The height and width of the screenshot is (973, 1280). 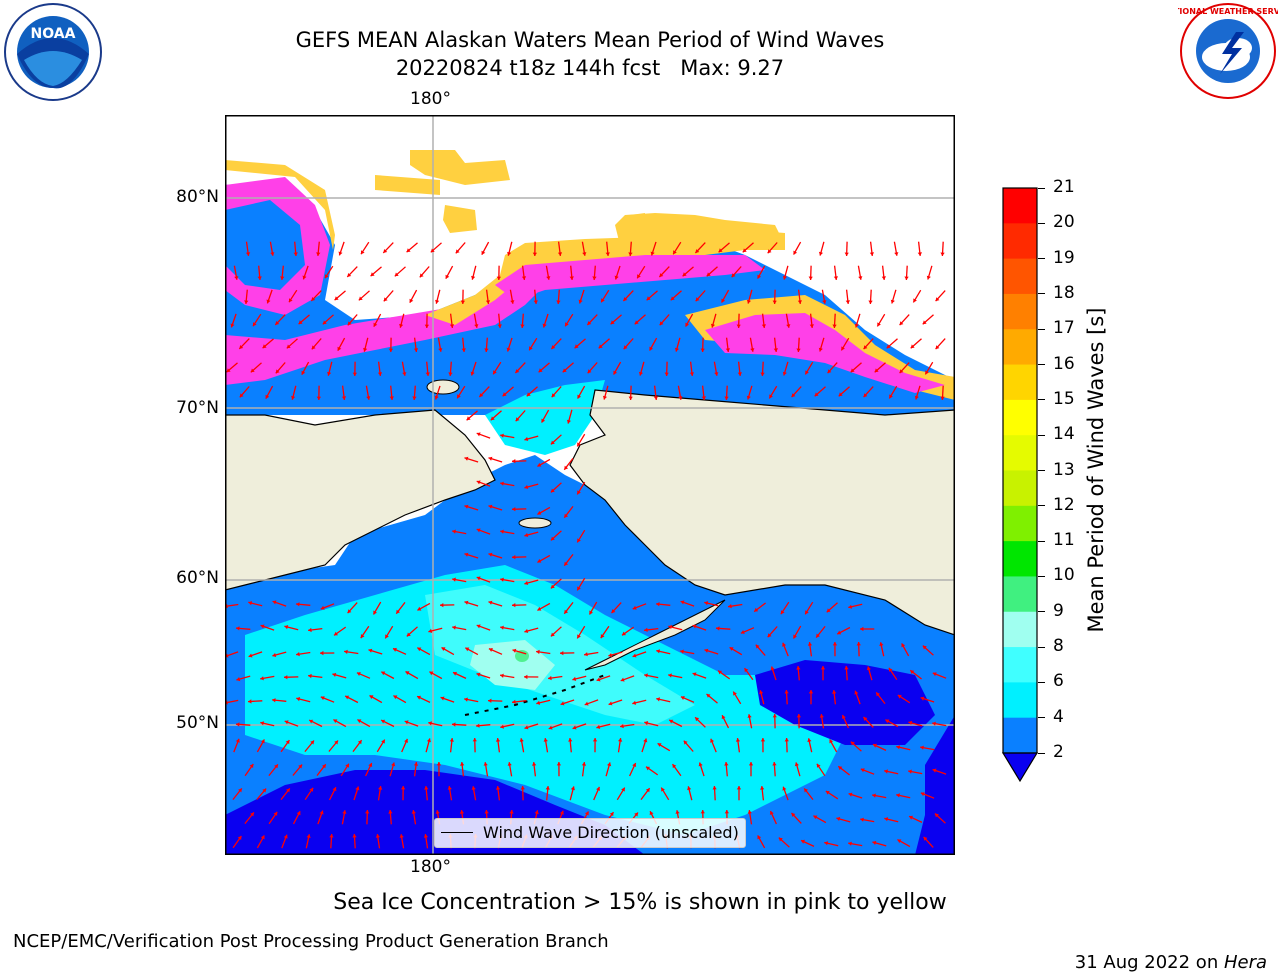 I want to click on lat-label-60n: 60°N, so click(x=189, y=578).